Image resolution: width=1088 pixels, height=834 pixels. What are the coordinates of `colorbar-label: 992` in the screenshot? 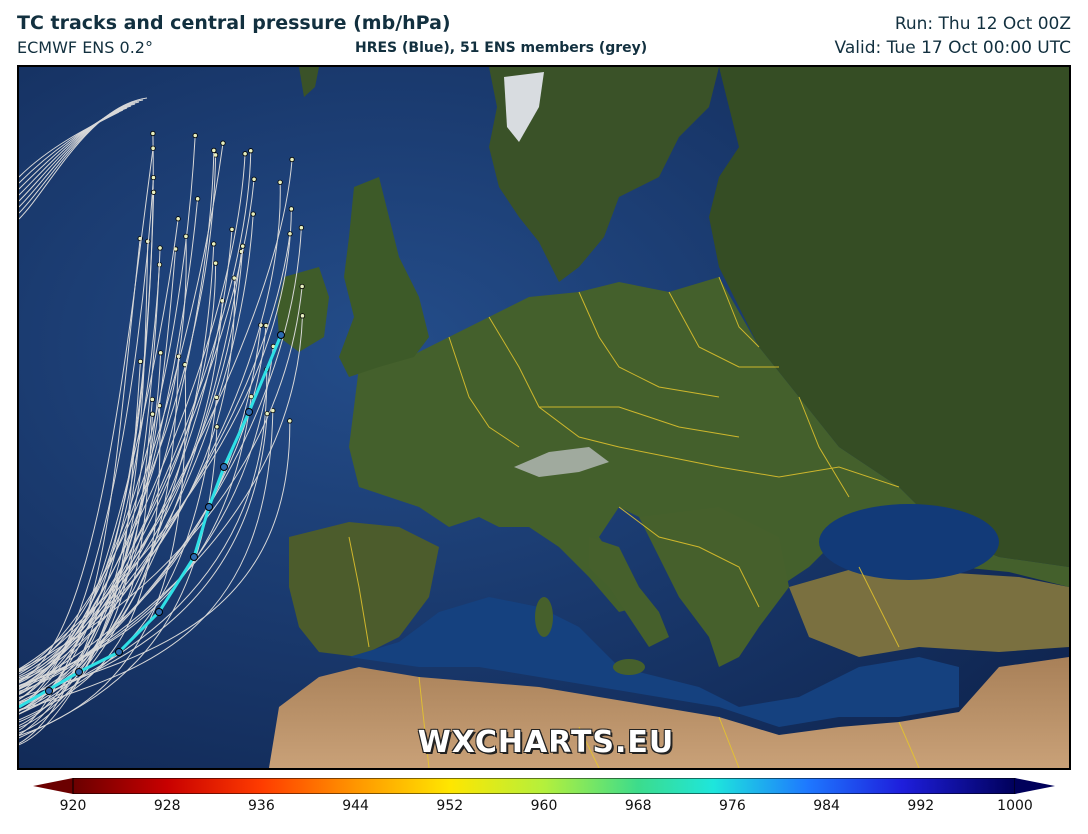 It's located at (921, 806).